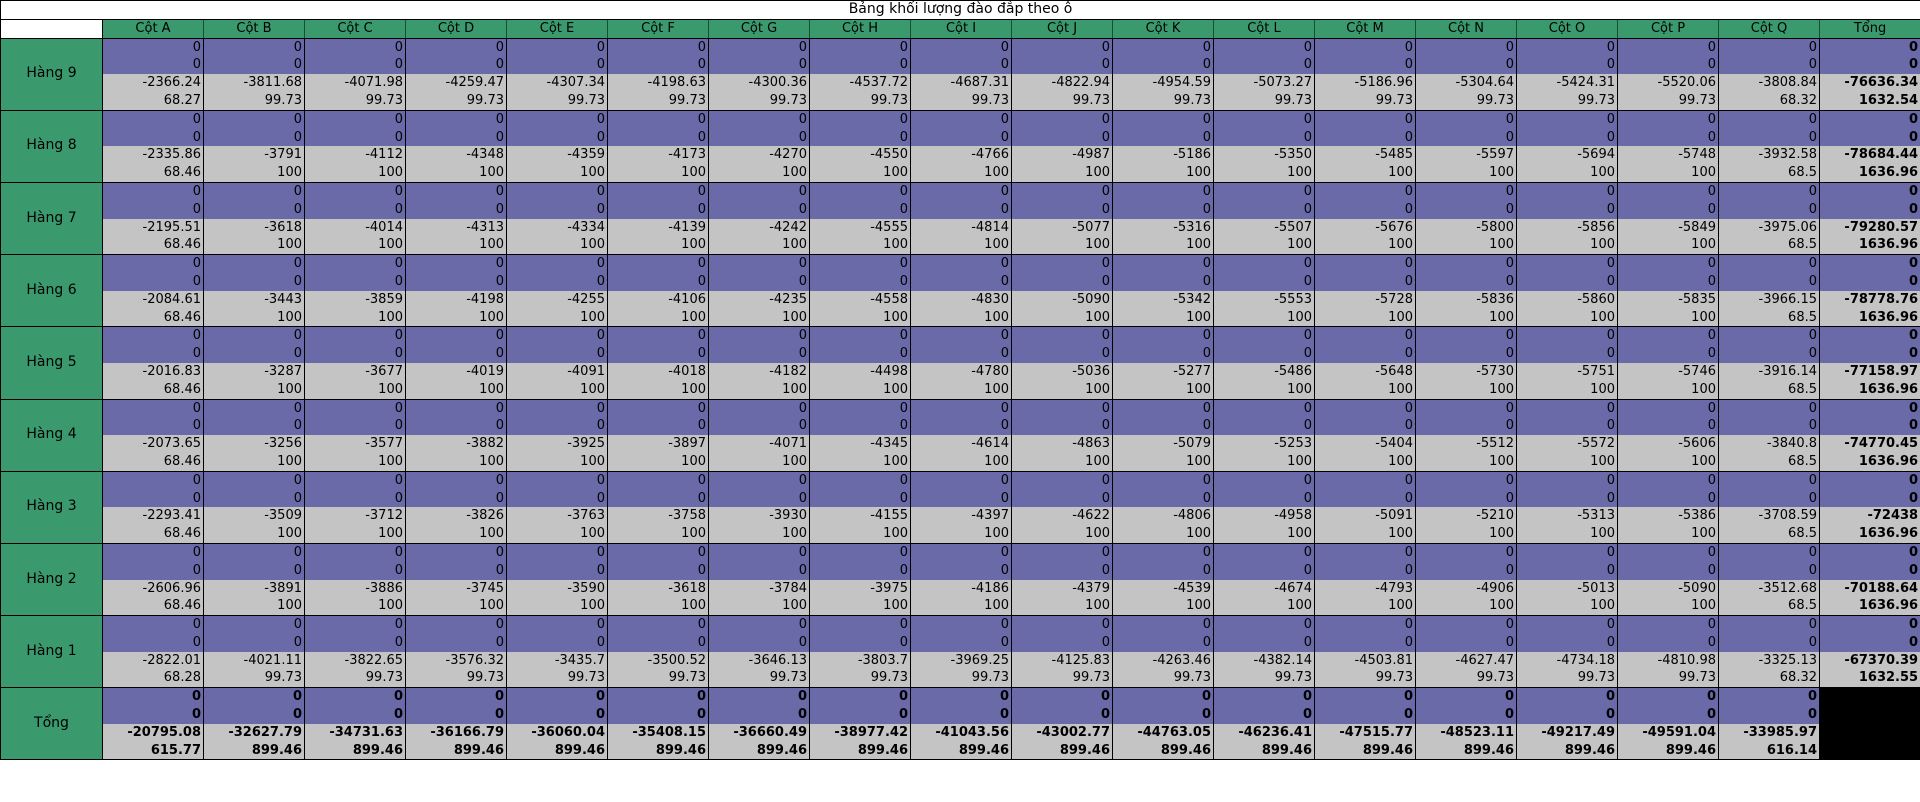 This screenshot has width=1920, height=802. What do you see at coordinates (658, 660) in the screenshot?
I see `cut-volume-cell: -3500.52` at bounding box center [658, 660].